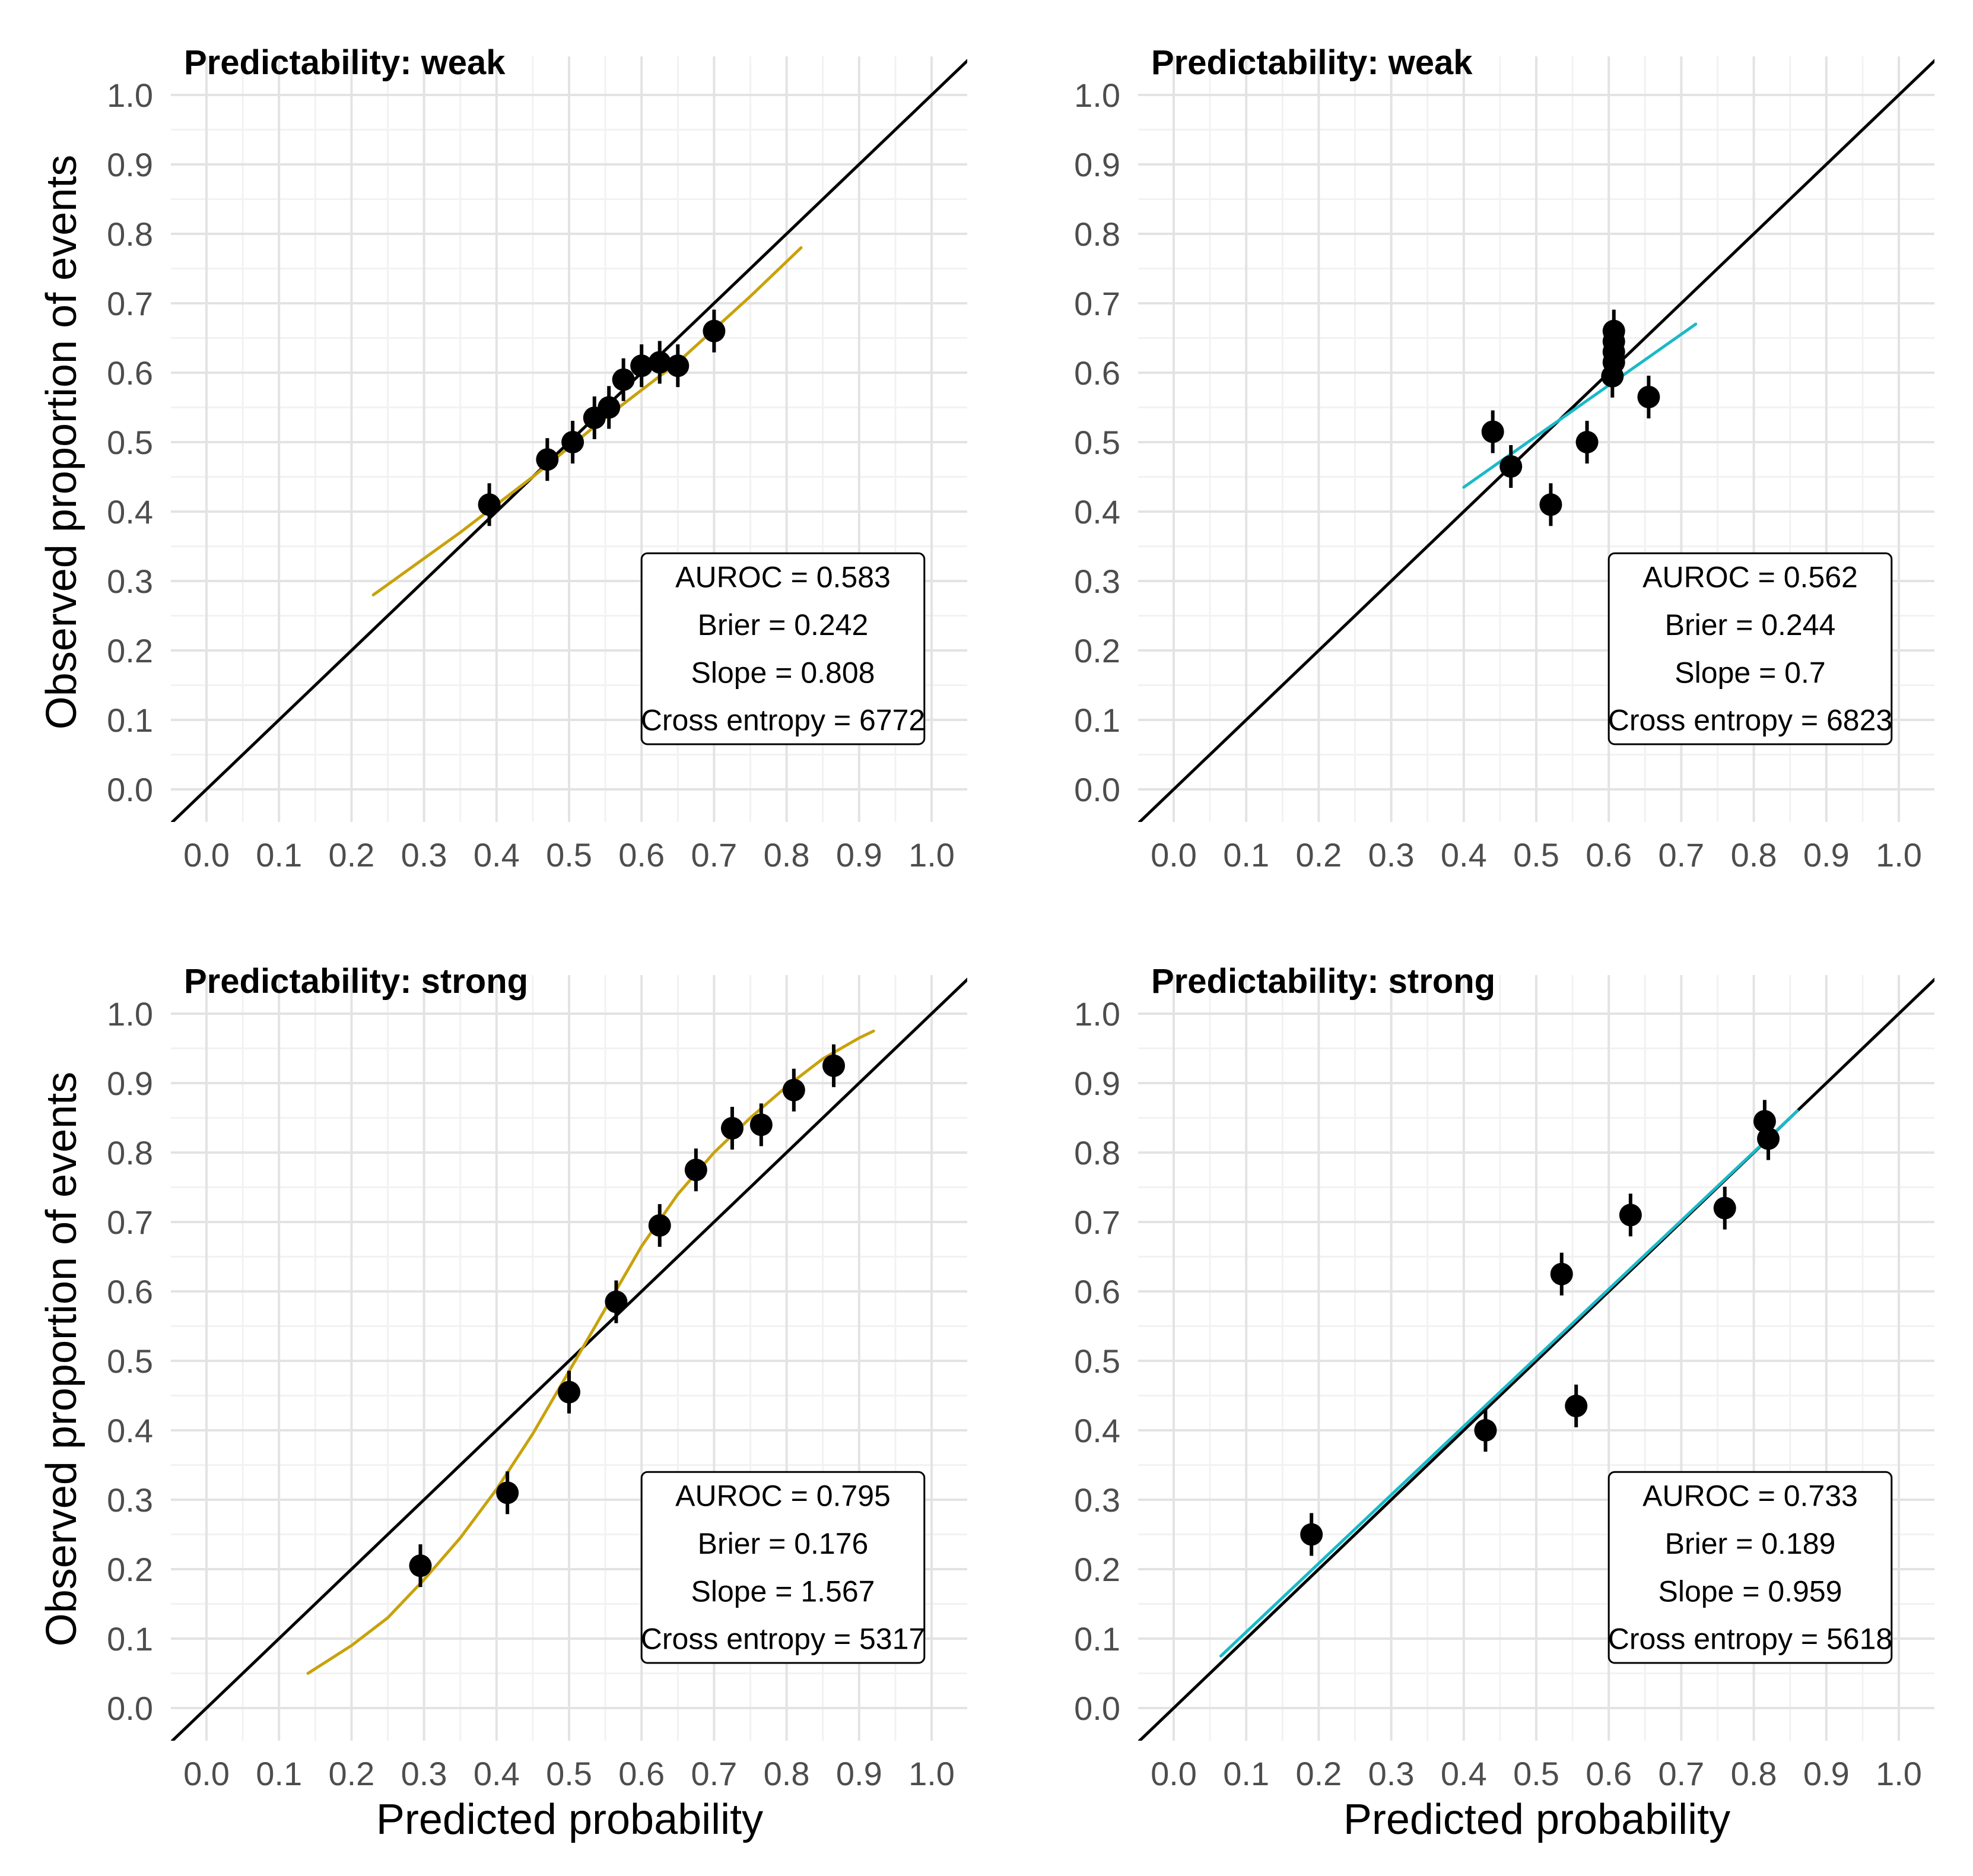 The width and height of the screenshot is (1973, 1876). Describe the element at coordinates (783, 672) in the screenshot. I see `stat-line: Slope = 0.808` at that location.